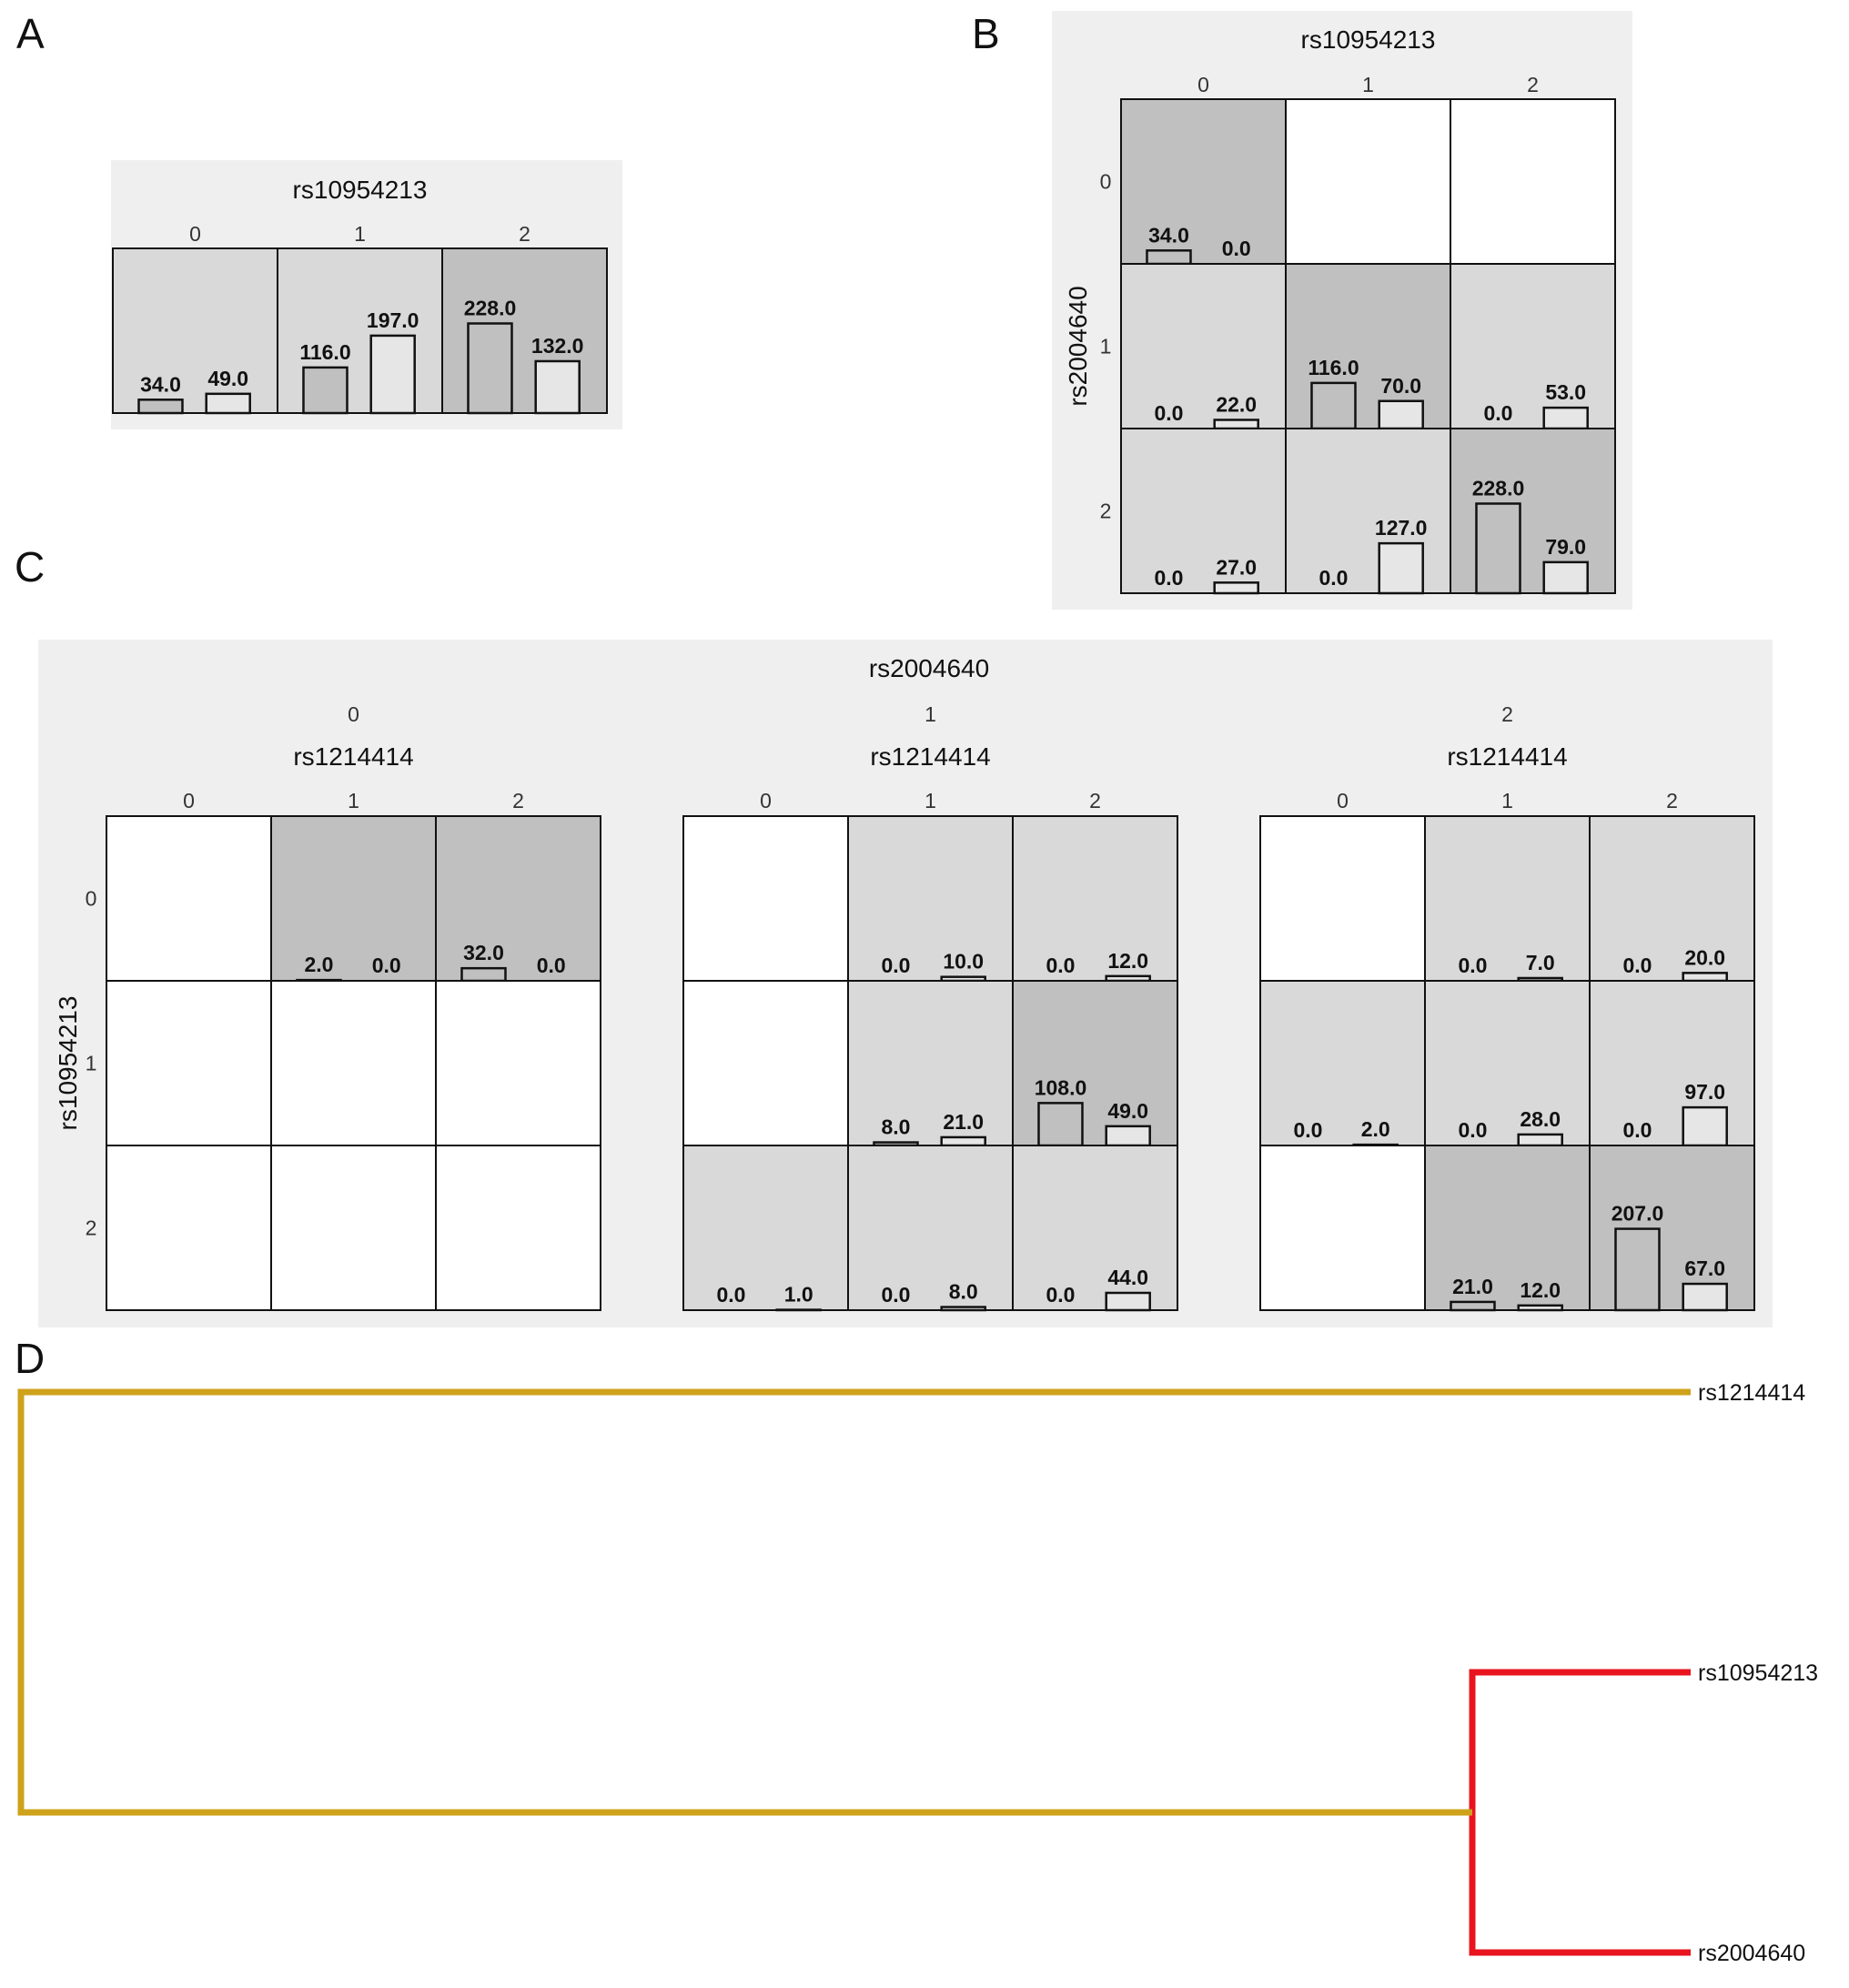 The width and height of the screenshot is (1849, 1988). What do you see at coordinates (1638, 1214) in the screenshot?
I see `panel-c-grid2-value-label: 207.0` at bounding box center [1638, 1214].